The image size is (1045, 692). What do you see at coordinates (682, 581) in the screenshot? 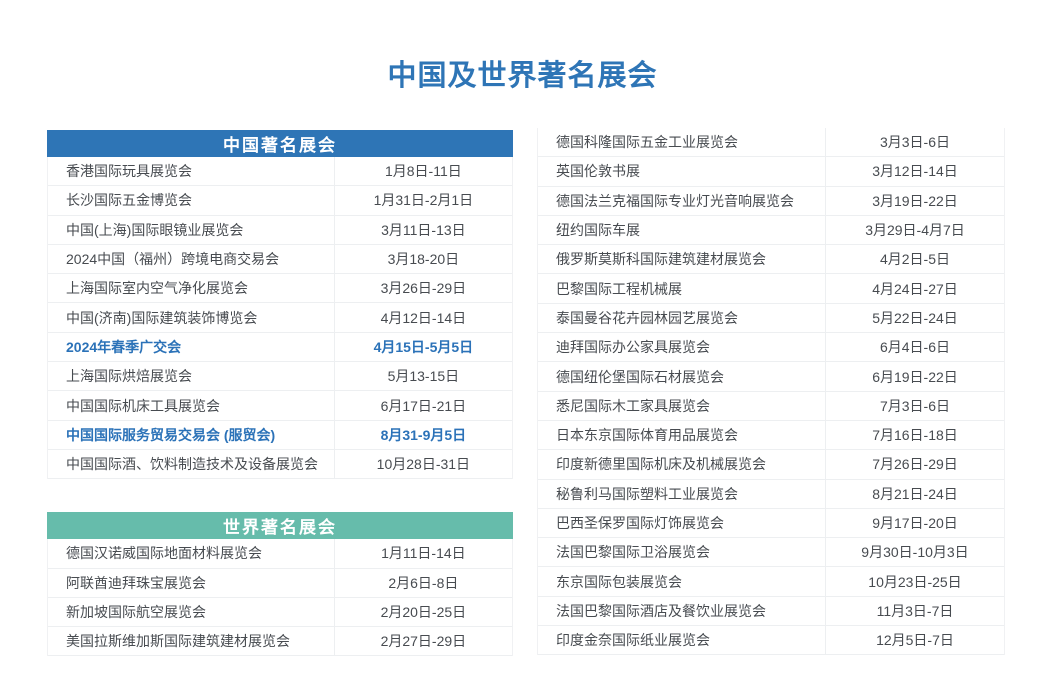
I see `exhibition-name: 东京国际包装展览会` at bounding box center [682, 581].